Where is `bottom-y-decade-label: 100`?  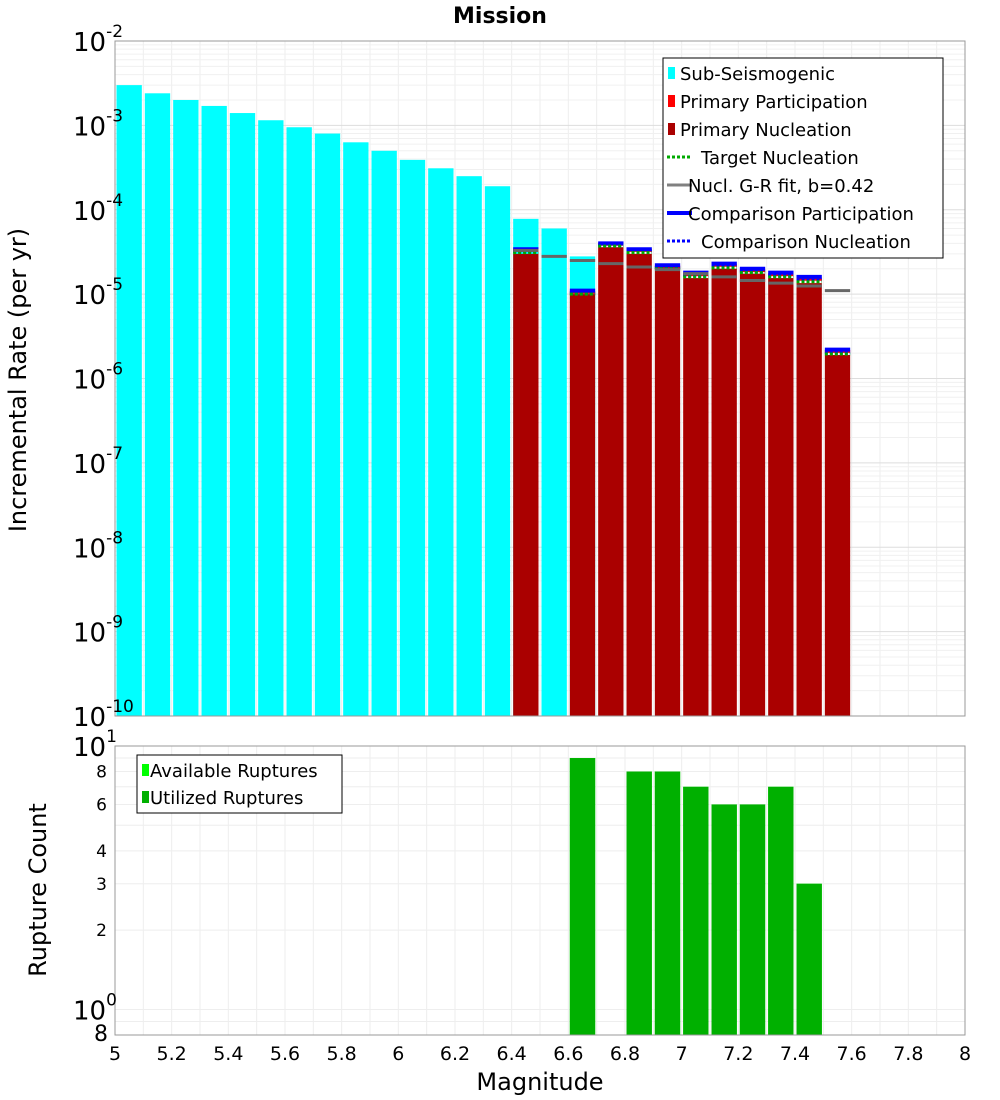 bottom-y-decade-label: 100 is located at coordinates (95, 1008).